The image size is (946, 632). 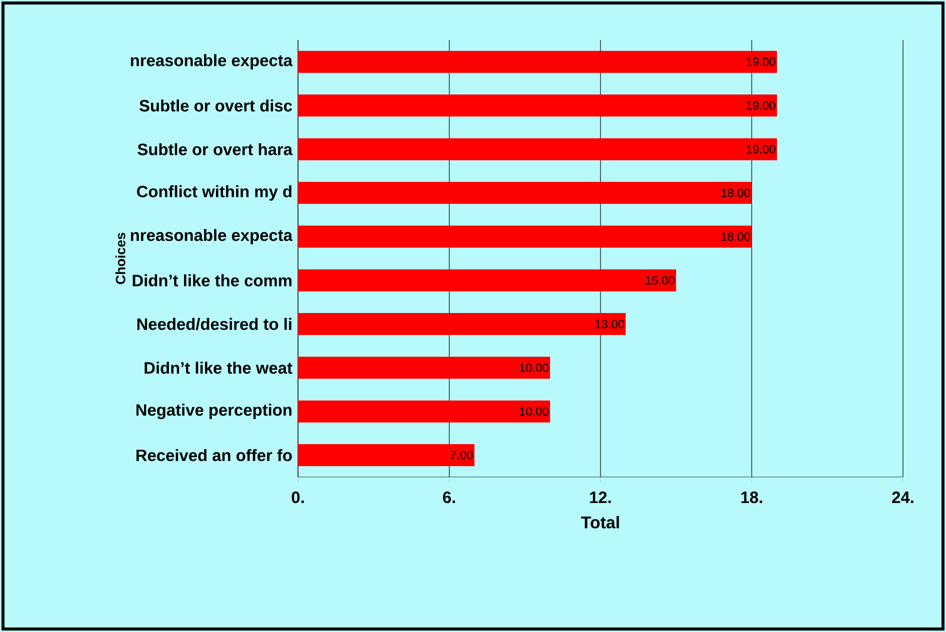 What do you see at coordinates (600, 497) in the screenshot?
I see `x-tick-label: 12.` at bounding box center [600, 497].